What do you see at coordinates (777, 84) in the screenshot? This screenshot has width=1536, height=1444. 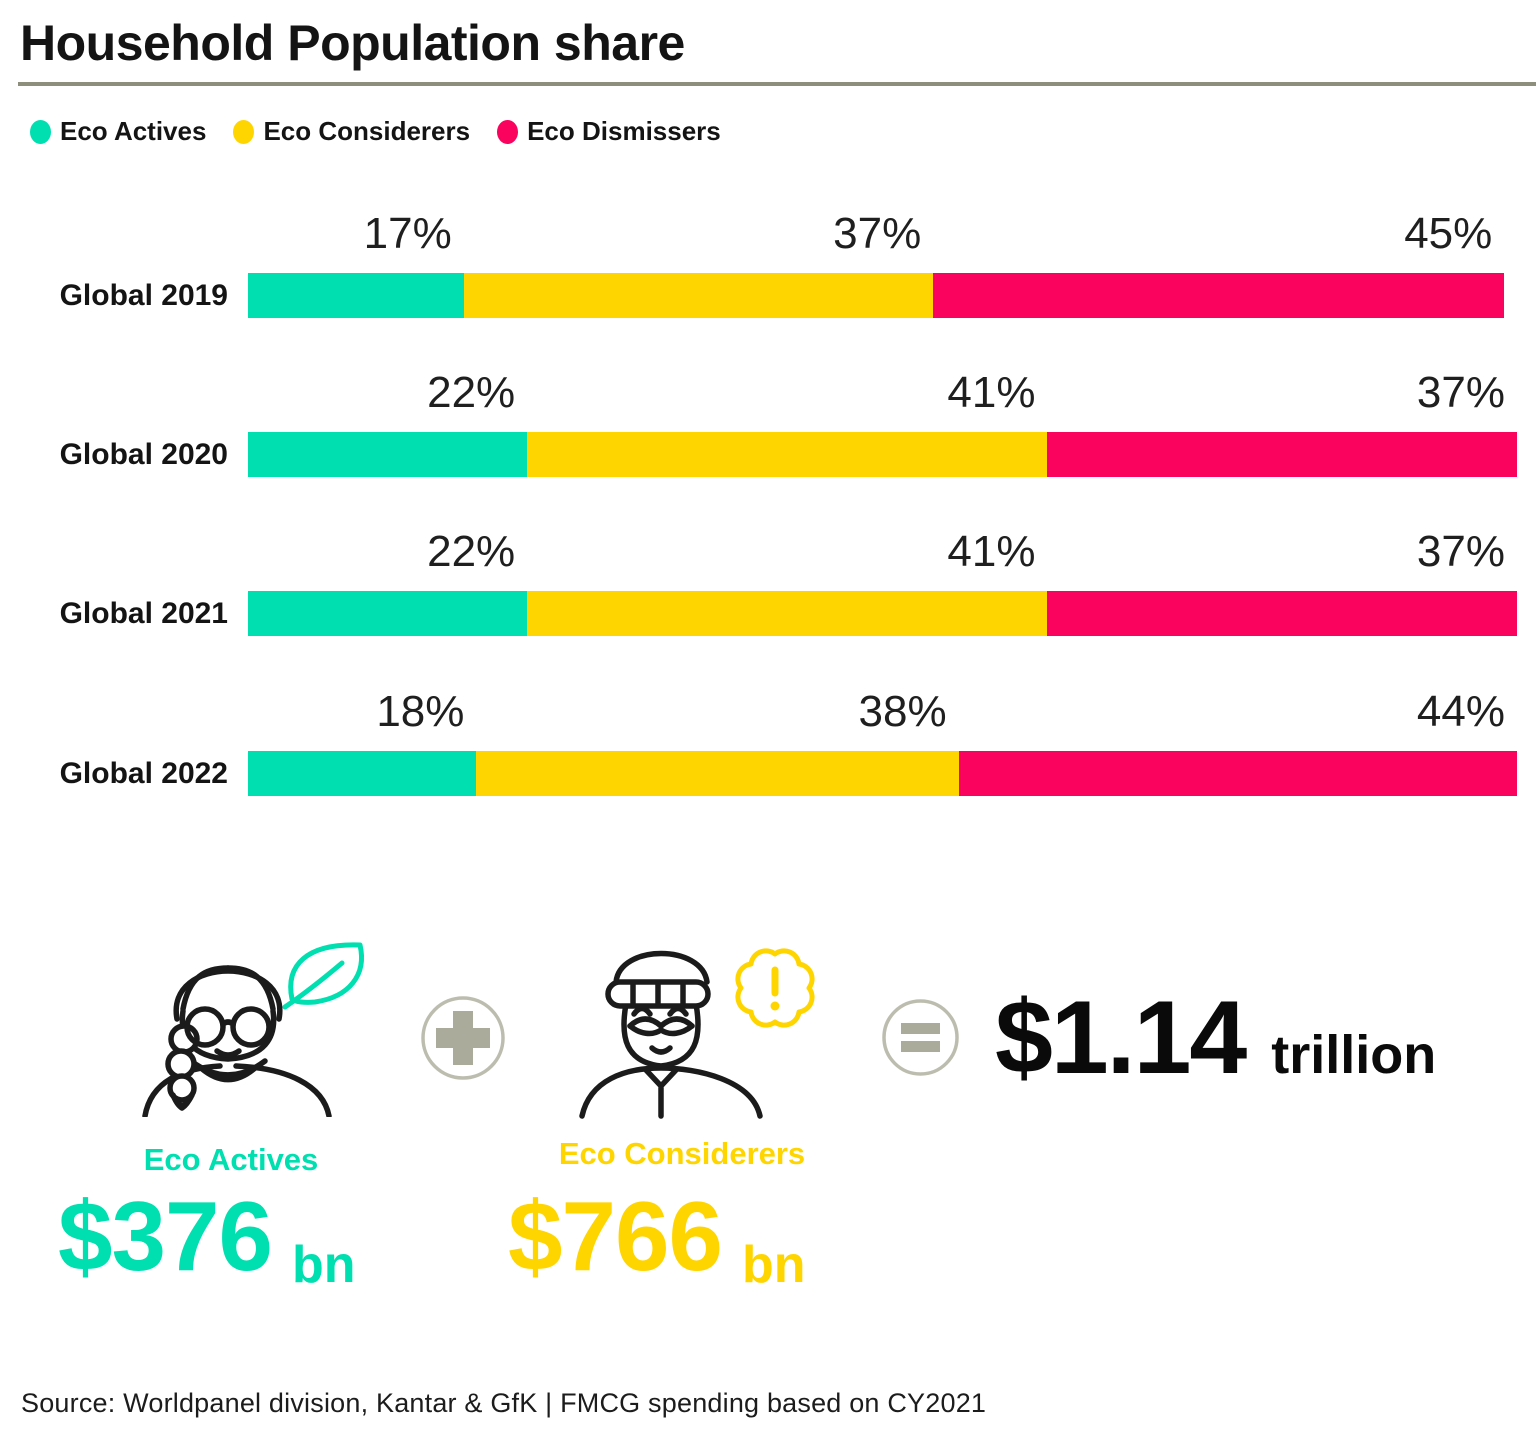 I see `title-divider` at bounding box center [777, 84].